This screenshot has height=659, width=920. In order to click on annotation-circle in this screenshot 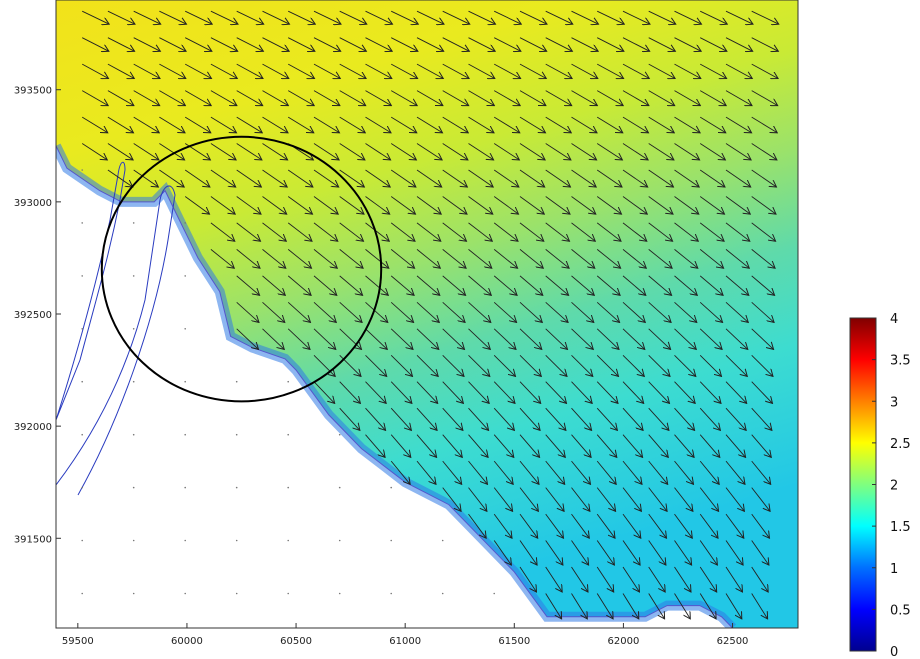, I will do `click(241, 269)`.